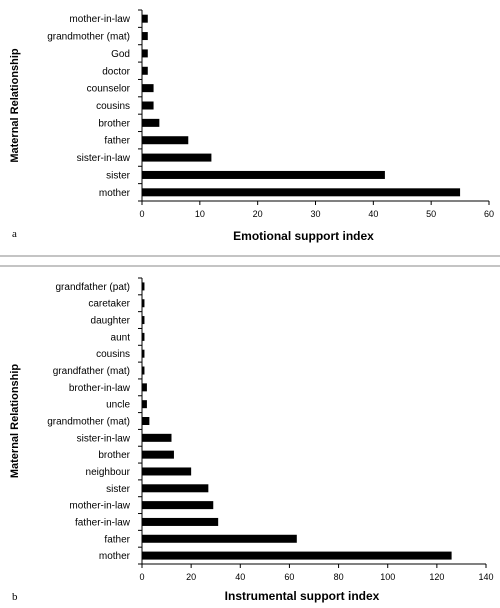 Image resolution: width=500 pixels, height=608 pixels. What do you see at coordinates (339, 577) in the screenshot?
I see `x-tick-label: 80` at bounding box center [339, 577].